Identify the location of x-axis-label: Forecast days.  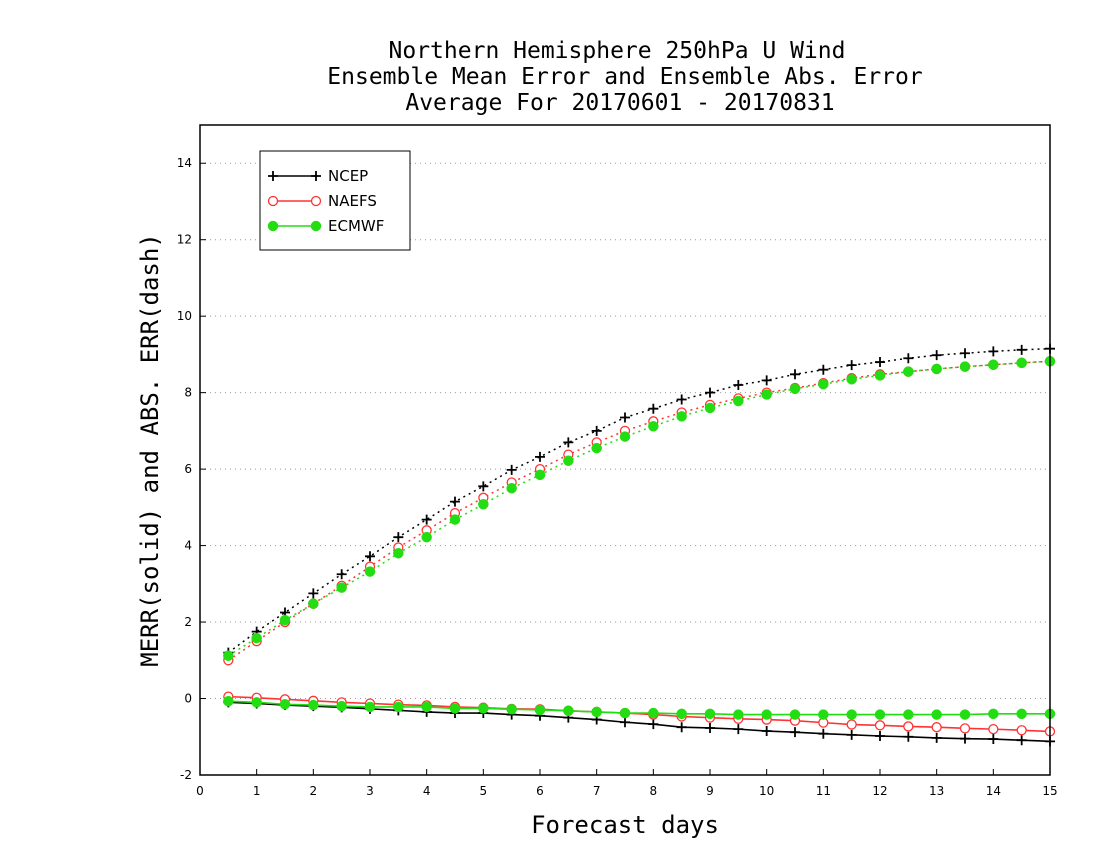
(625, 825).